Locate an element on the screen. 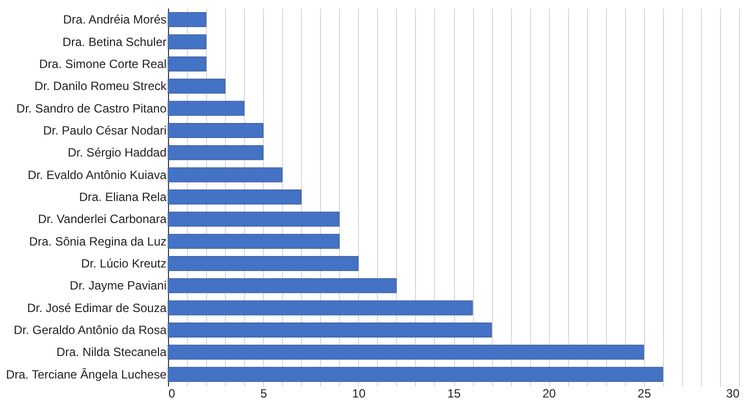 Image resolution: width=751 pixels, height=404 pixels. y-tick-label: Dr. Sandro de Castro Pitano is located at coordinates (91, 108).